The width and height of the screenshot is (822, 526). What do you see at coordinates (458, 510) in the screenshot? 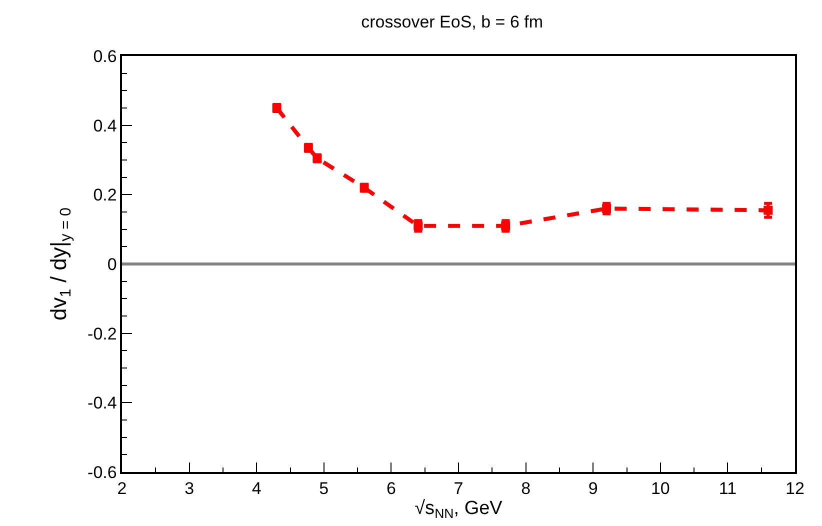
I see `x-axis-title: √s$_{NN}$, GeV` at bounding box center [458, 510].